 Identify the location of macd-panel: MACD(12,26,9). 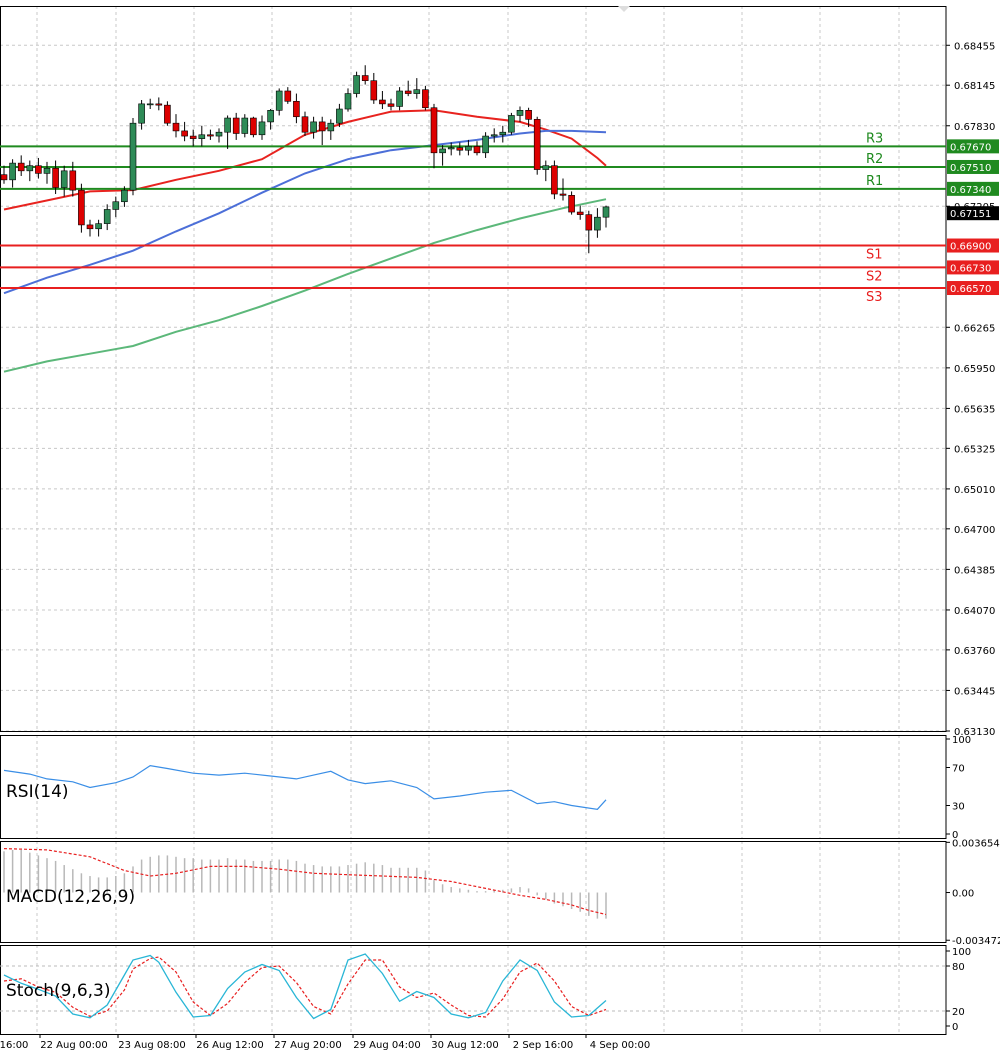
(305, 883).